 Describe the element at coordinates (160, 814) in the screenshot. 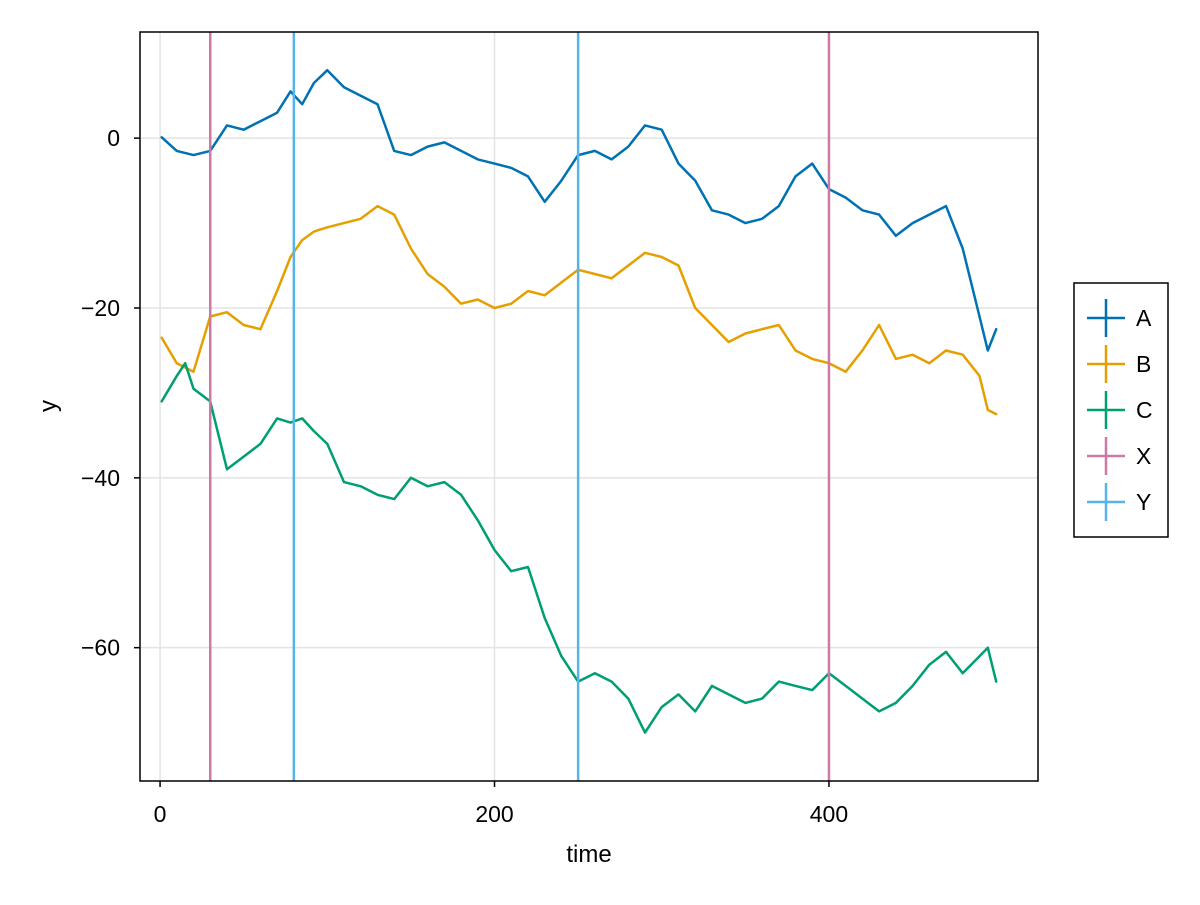

I see `x-tick-label: 0` at that location.